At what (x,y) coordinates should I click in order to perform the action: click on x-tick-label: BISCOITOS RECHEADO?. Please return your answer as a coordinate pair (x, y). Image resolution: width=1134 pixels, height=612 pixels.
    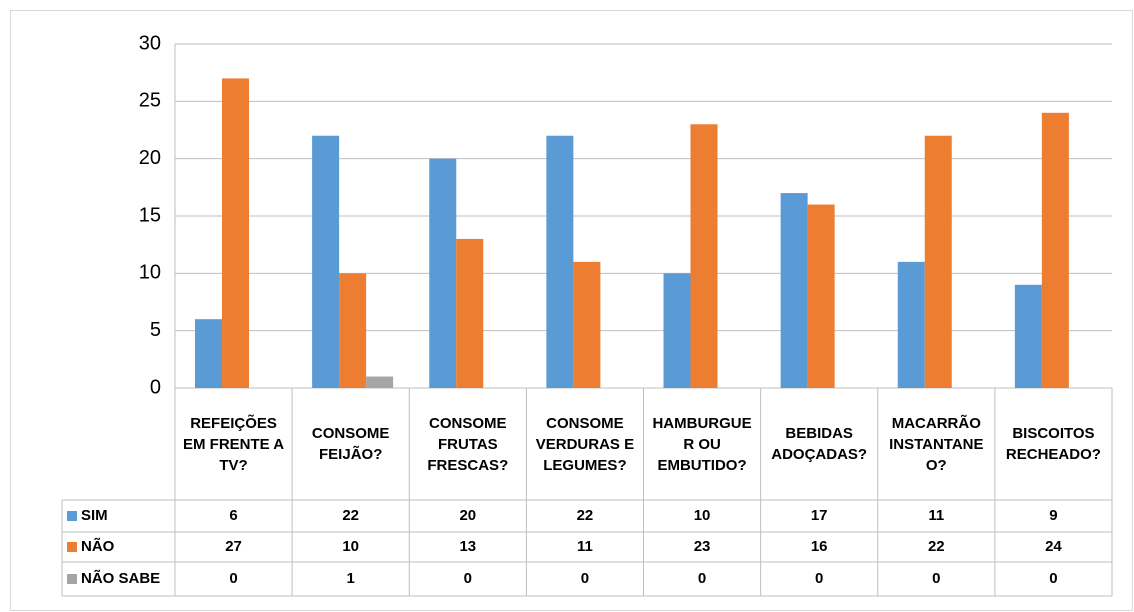
    Looking at the image, I should click on (1053, 444).